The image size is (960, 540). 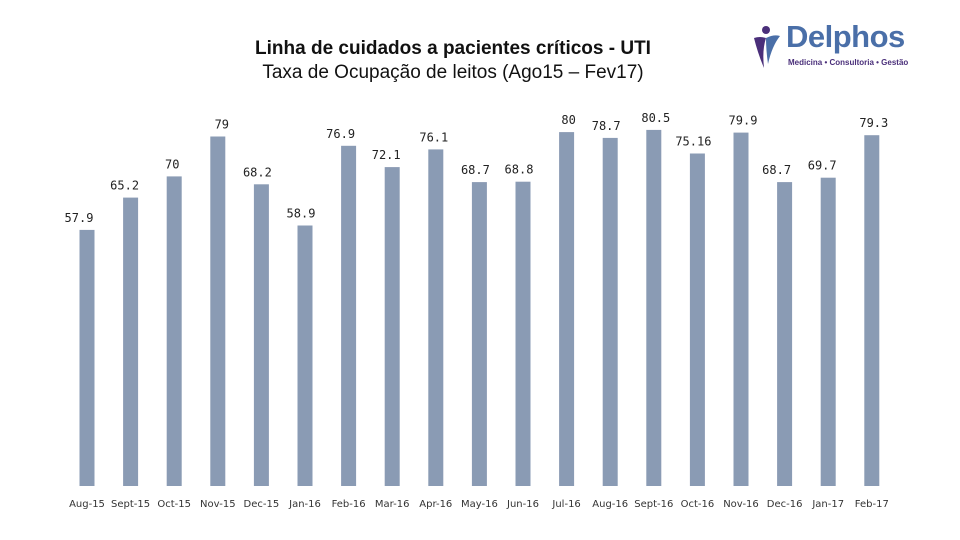 What do you see at coordinates (743, 121) in the screenshot?
I see `data-label-nov-16: 79.9` at bounding box center [743, 121].